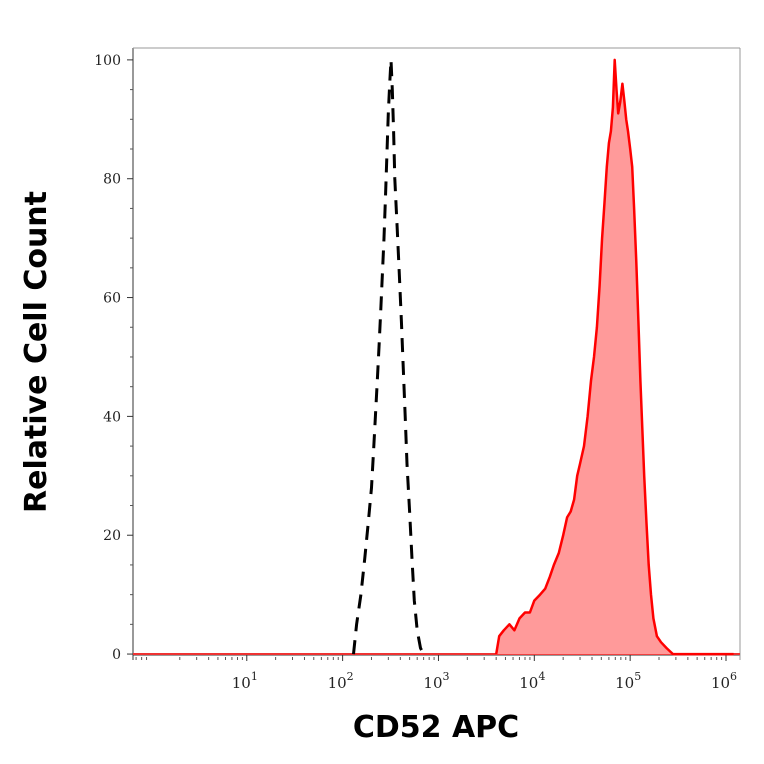  I want to click on x-tick-label: 10³, so click(436, 681).